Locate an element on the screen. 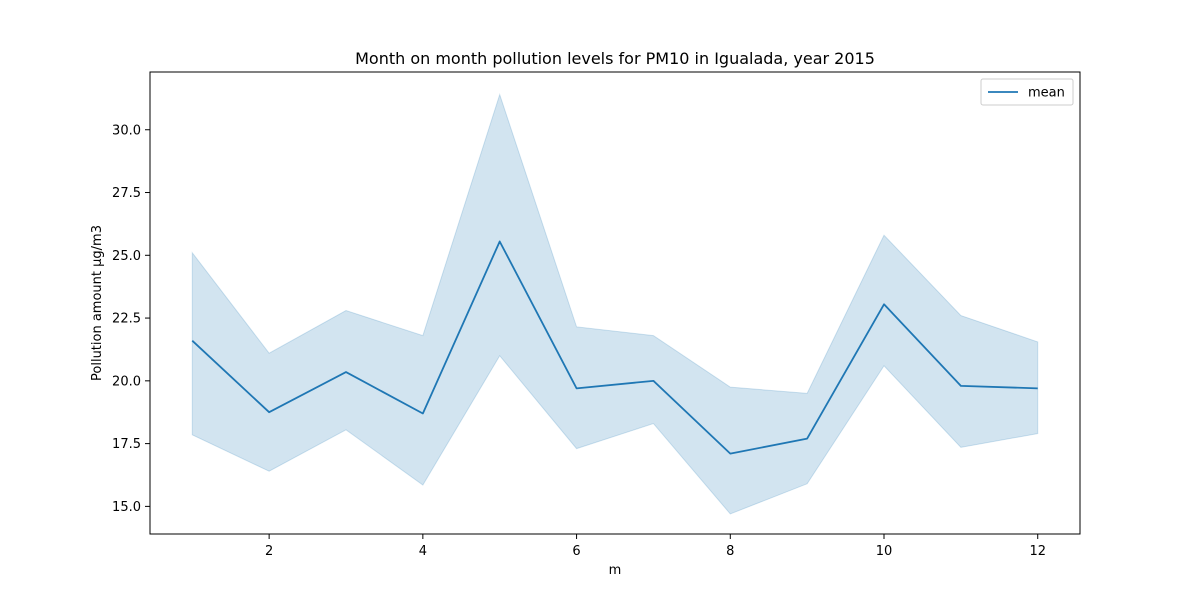 This screenshot has width=1200, height=600. x-tick-label: 6 is located at coordinates (576, 551).